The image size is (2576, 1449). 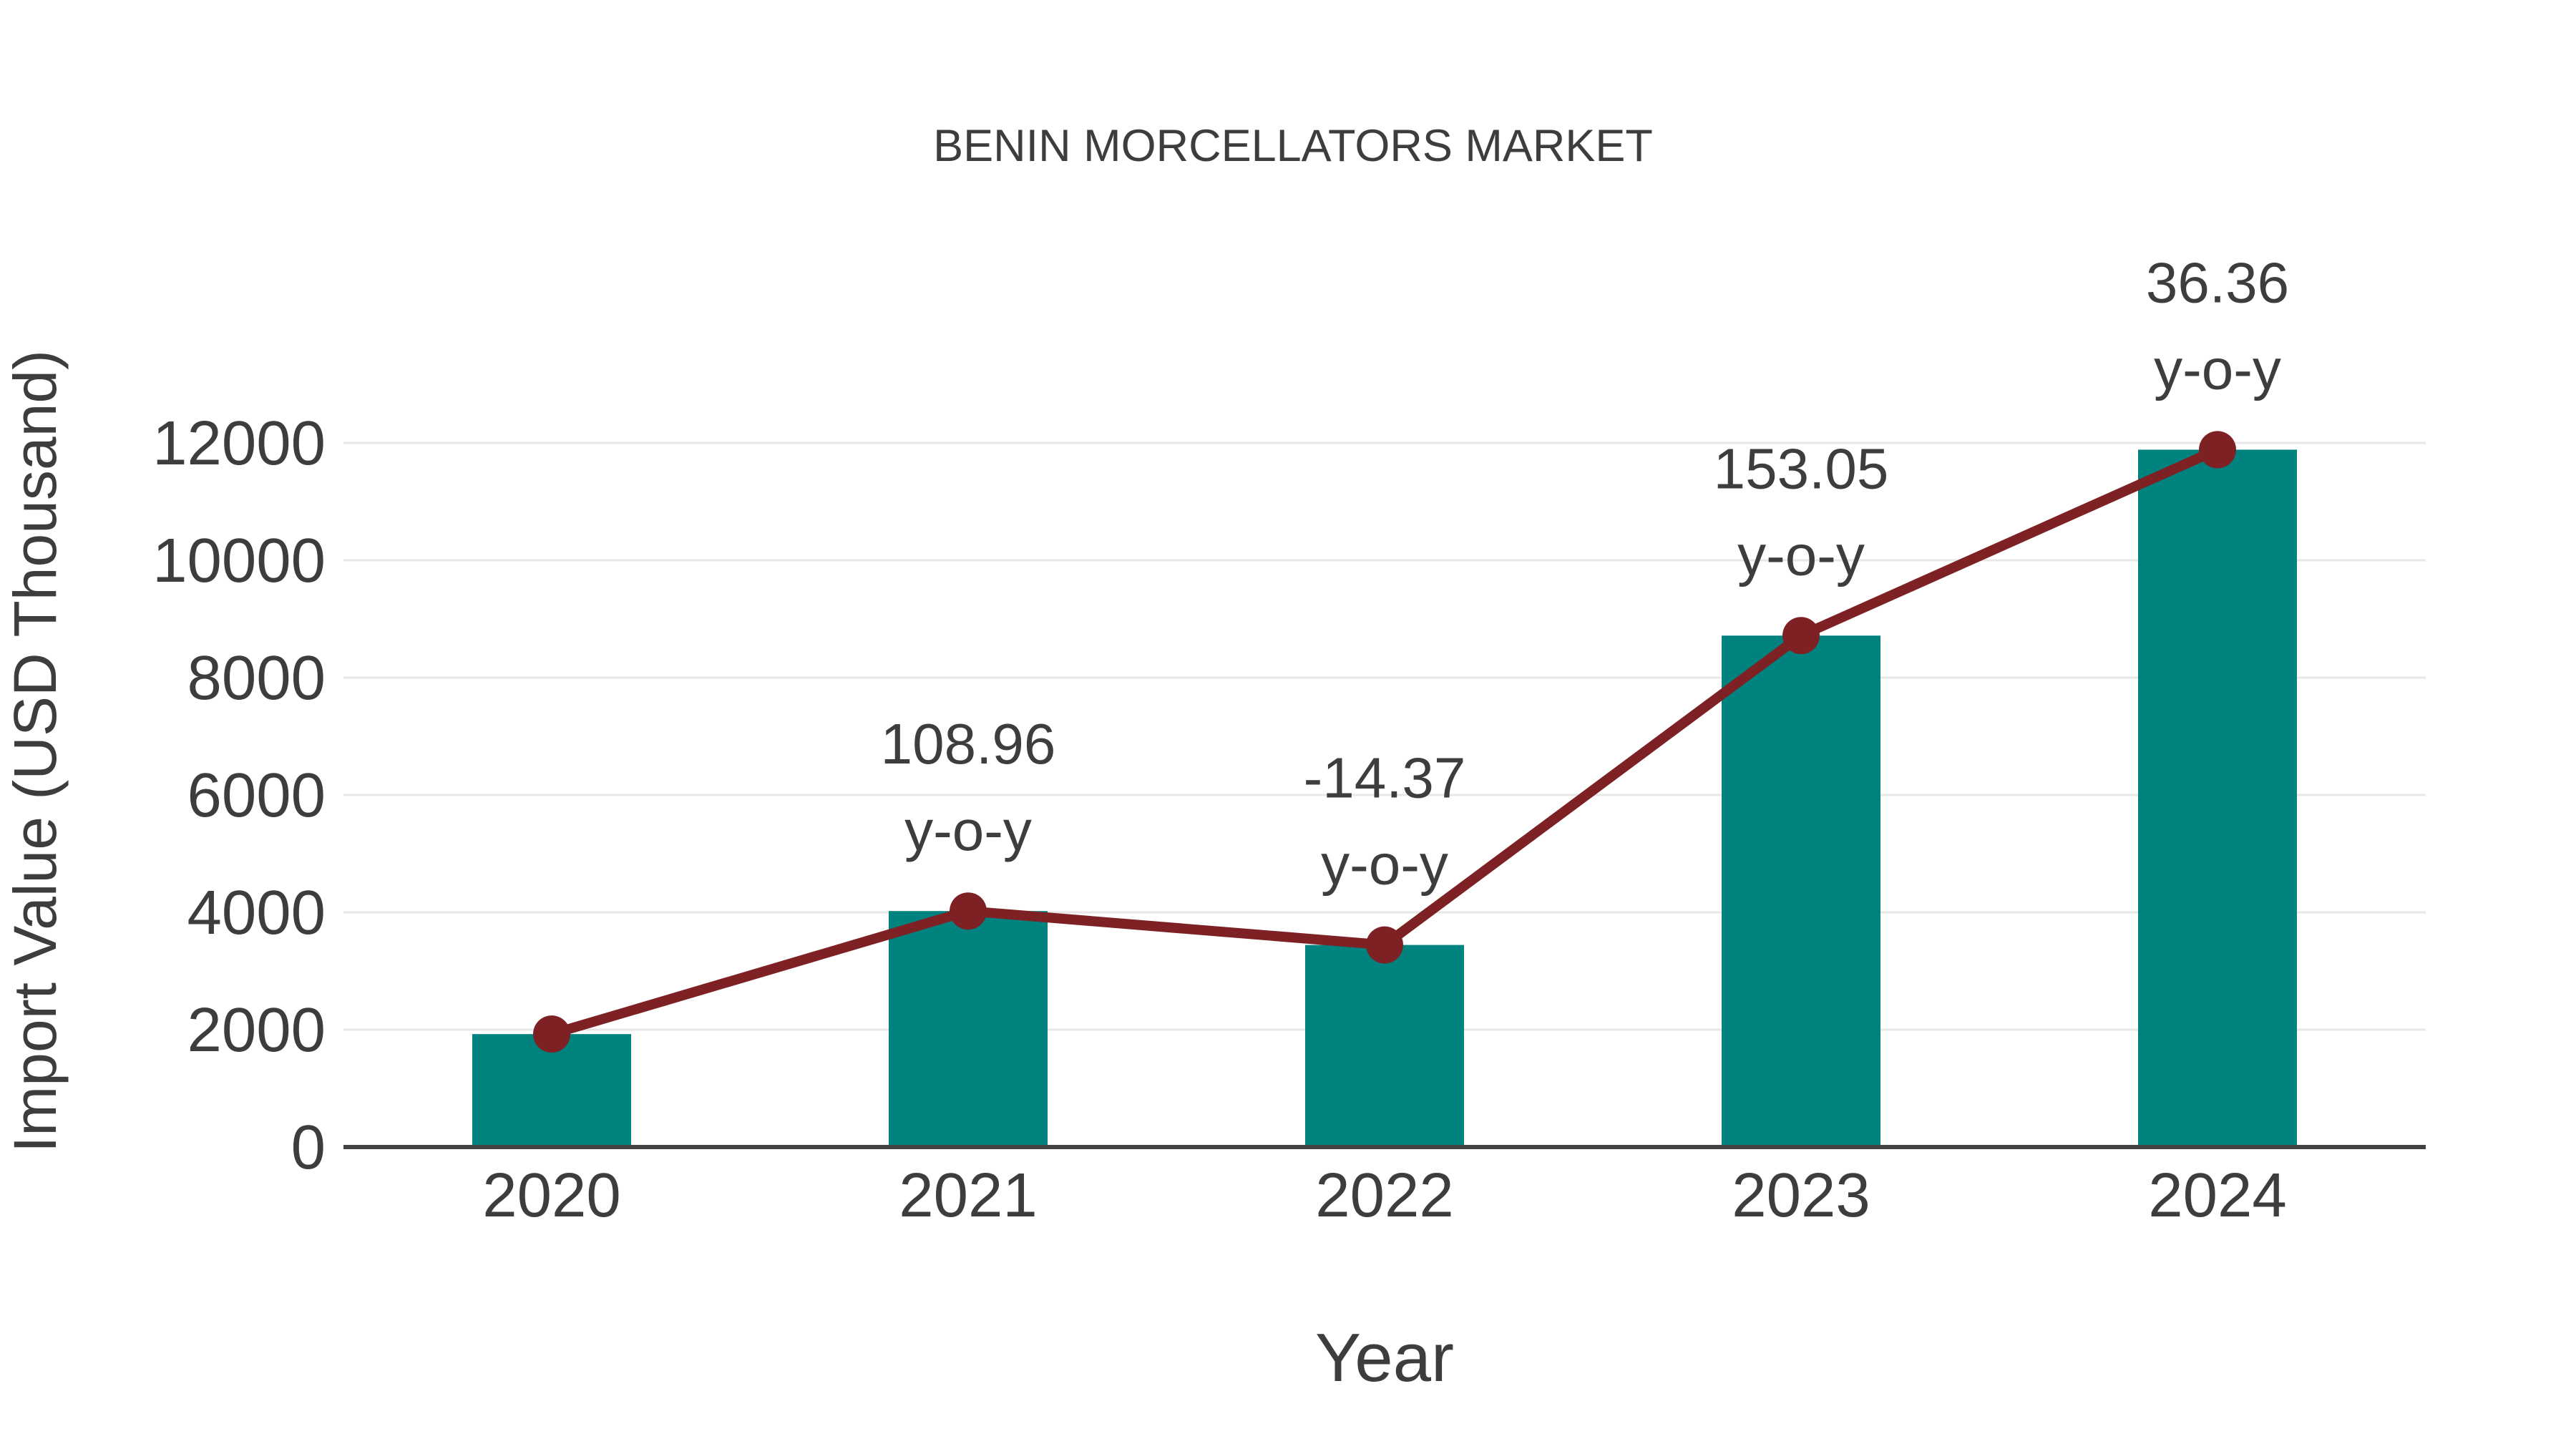 I want to click on marker-2020, so click(x=551, y=1034).